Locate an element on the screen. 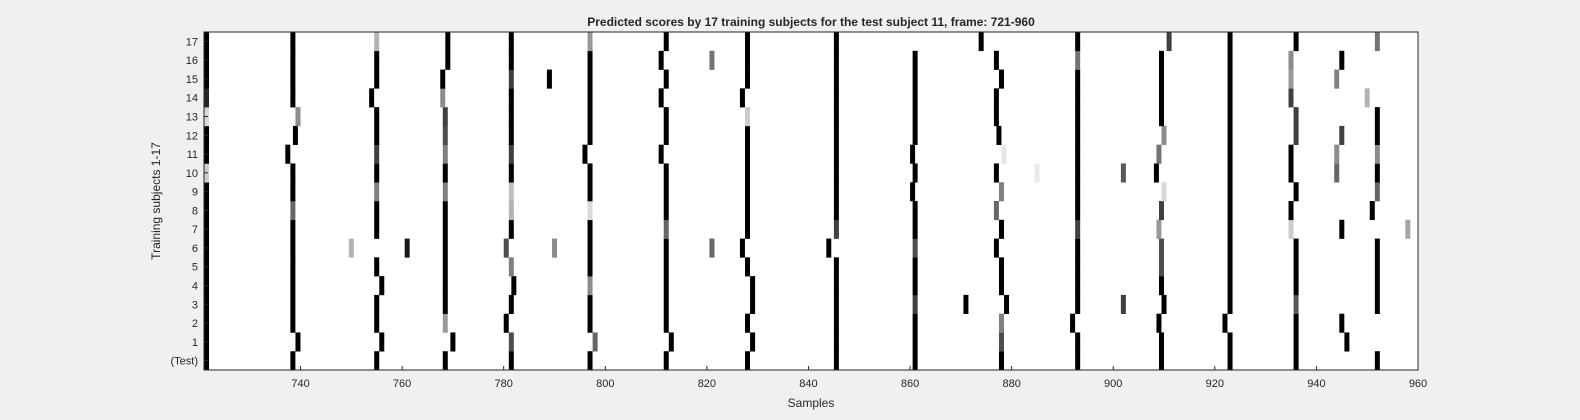 The height and width of the screenshot is (420, 1580). x-tick-label: 840 is located at coordinates (808, 384).